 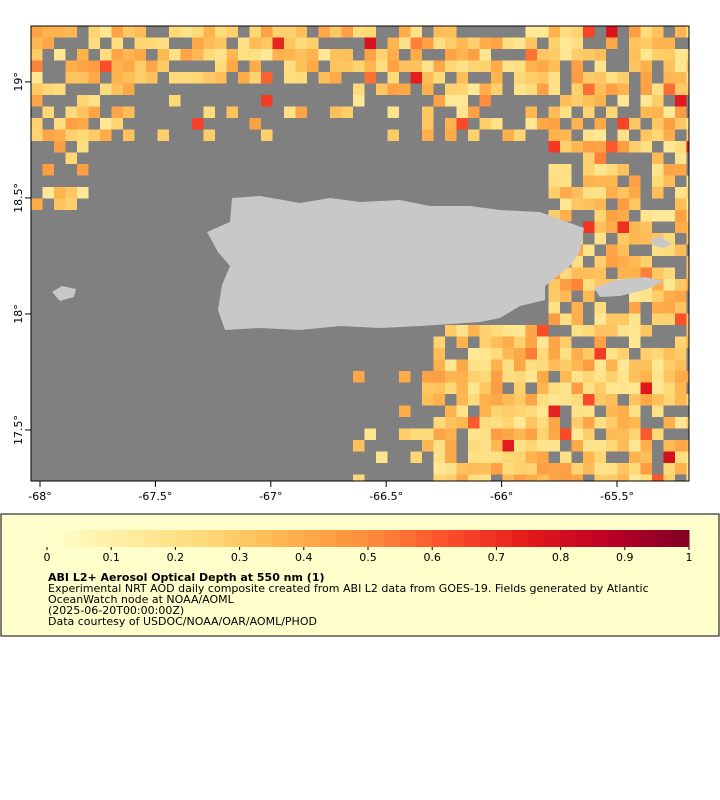 What do you see at coordinates (18, 198) in the screenshot?
I see `y-tick-label: 18.5°` at bounding box center [18, 198].